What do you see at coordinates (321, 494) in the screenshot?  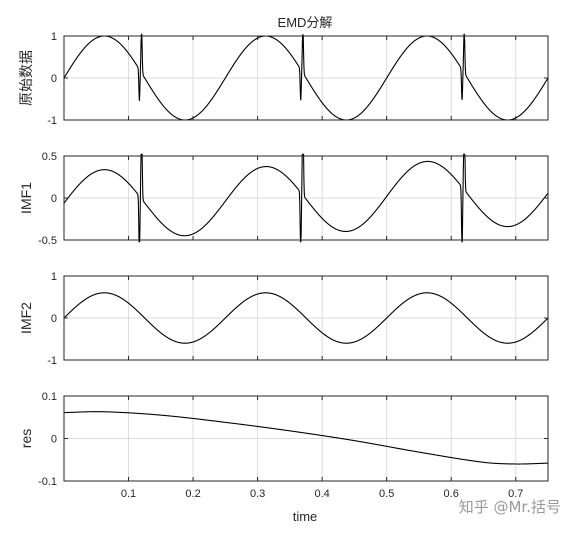 I see `x-tick-label: 0.4` at bounding box center [321, 494].